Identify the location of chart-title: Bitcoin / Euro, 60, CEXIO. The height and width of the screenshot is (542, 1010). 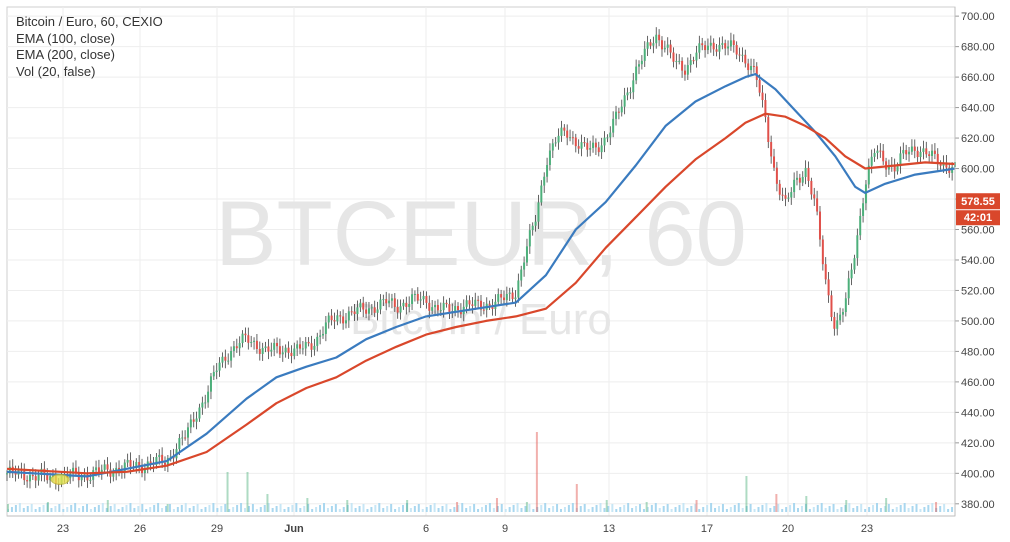
(89, 21).